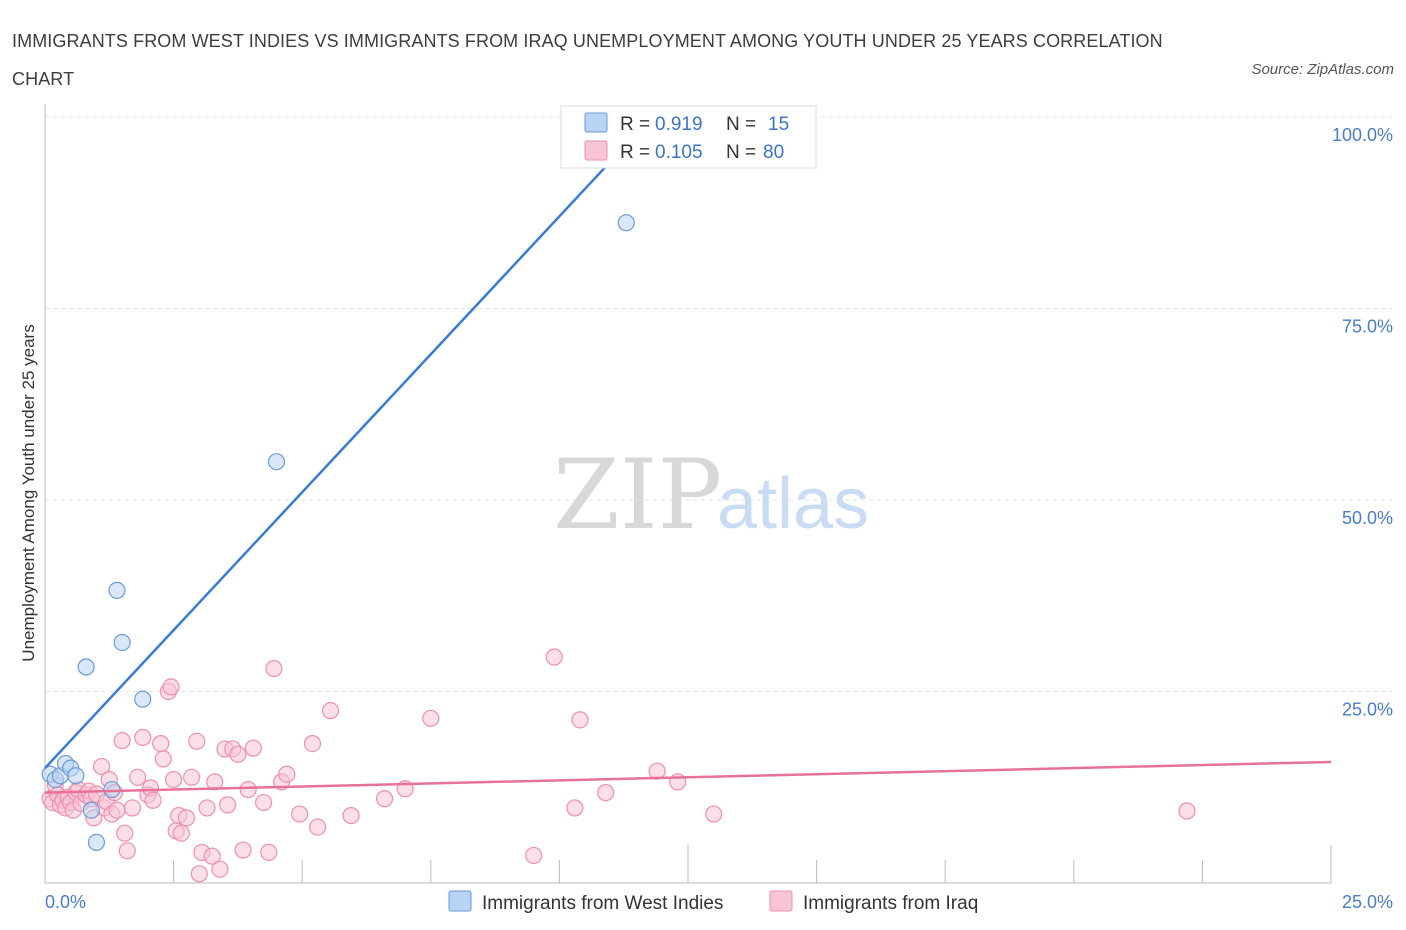 The image size is (1406, 930). I want to click on west-indies-r-label: R =, so click(635, 124).